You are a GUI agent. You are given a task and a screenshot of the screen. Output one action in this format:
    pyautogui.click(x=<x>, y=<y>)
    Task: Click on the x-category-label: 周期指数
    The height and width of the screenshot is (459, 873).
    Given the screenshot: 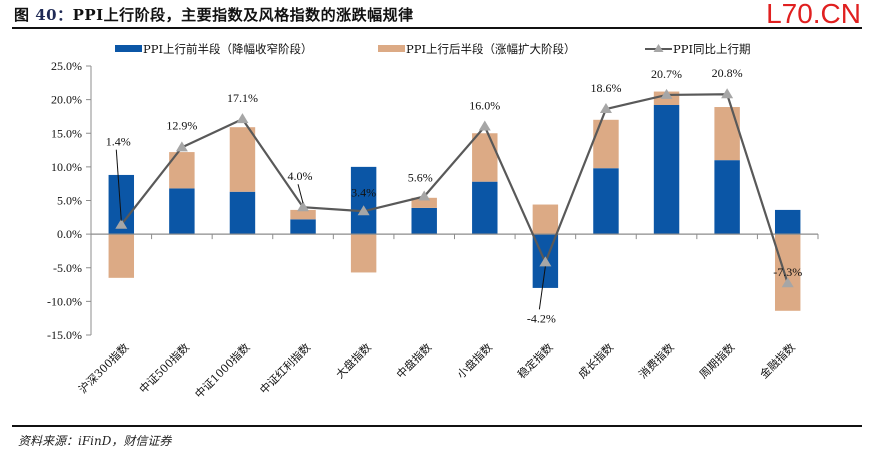 What is the action you would take?
    pyautogui.click(x=716, y=360)
    